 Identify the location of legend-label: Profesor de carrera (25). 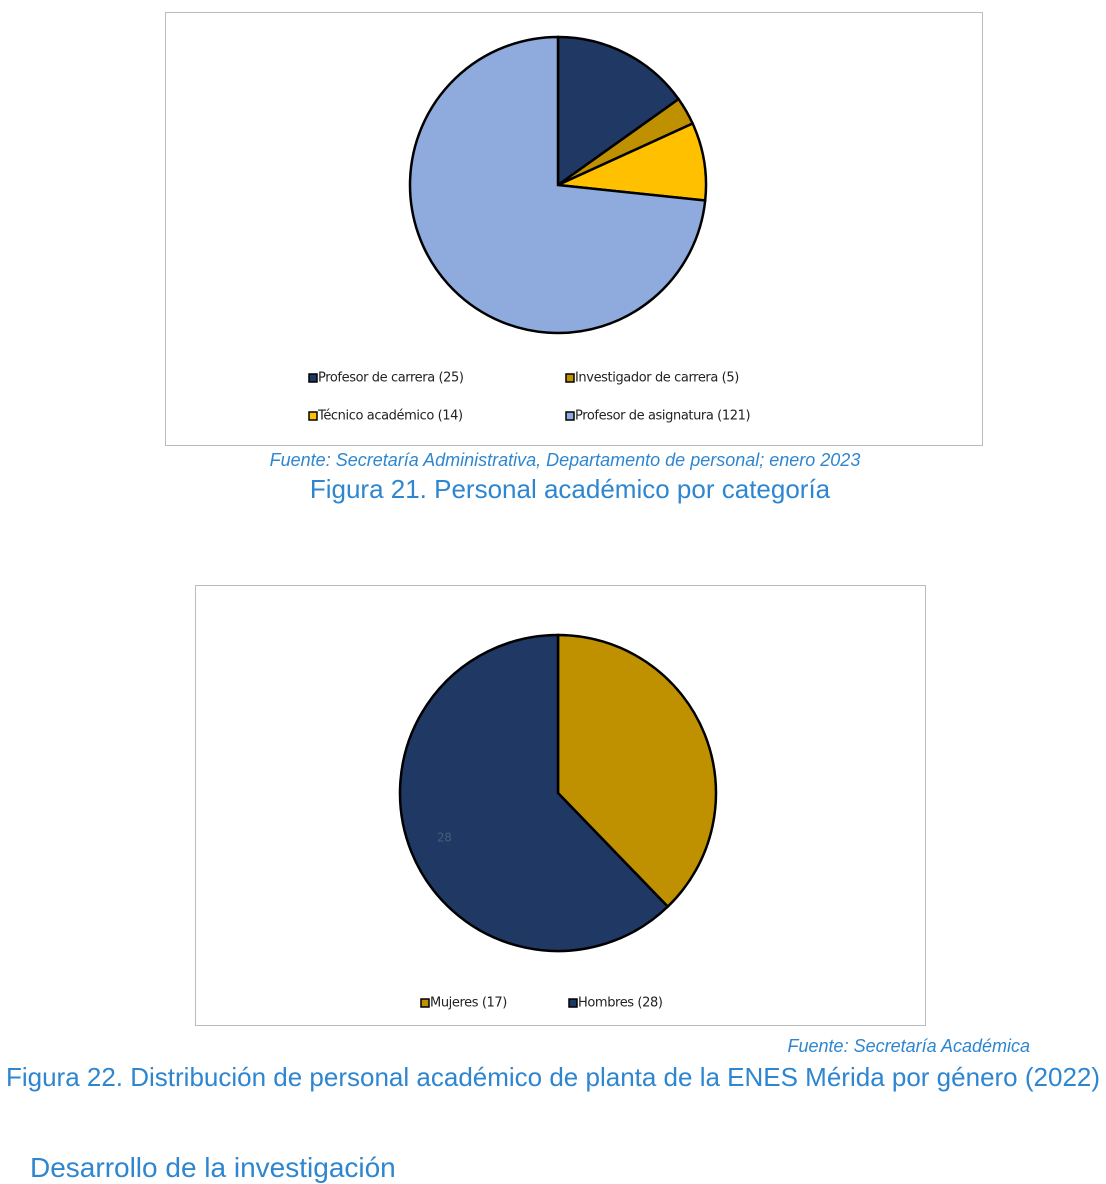
(391, 378).